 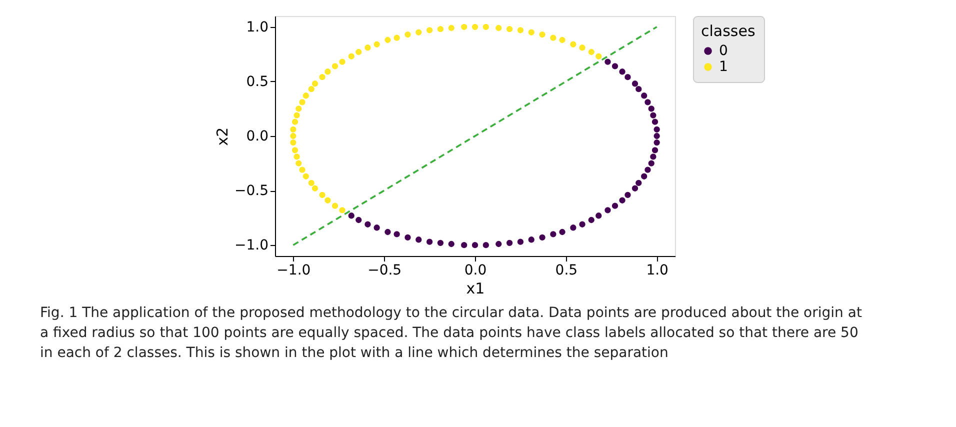 I want to click on y-tick-label: −0.5, so click(x=251, y=191).